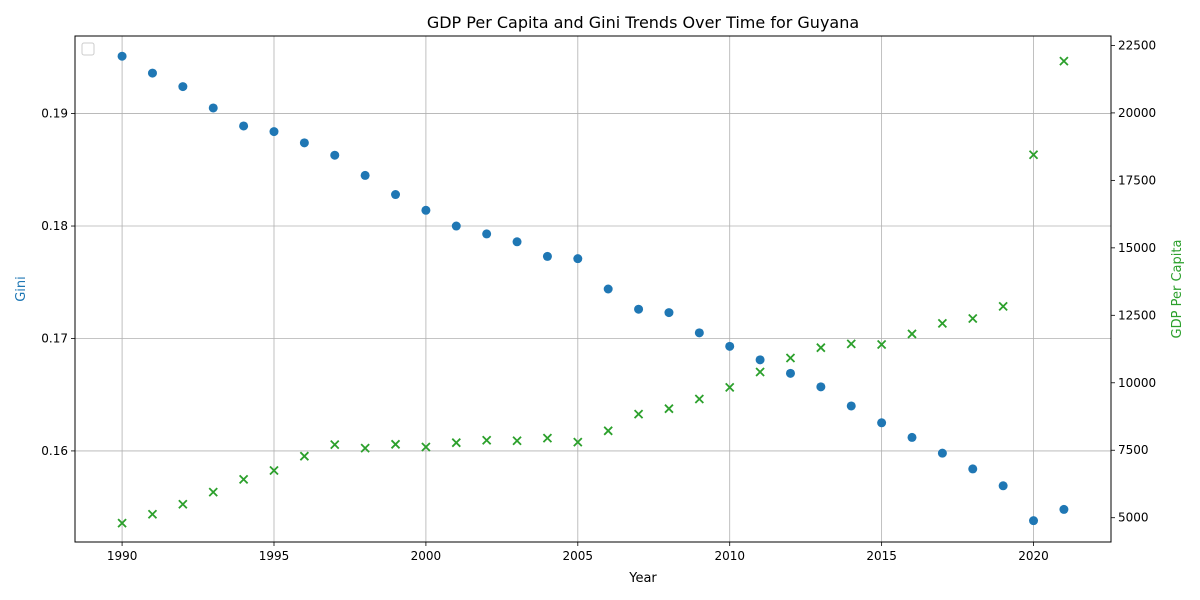 Image resolution: width=1200 pixels, height=600 pixels. I want to click on x-tick-label: 2000, so click(426, 556).